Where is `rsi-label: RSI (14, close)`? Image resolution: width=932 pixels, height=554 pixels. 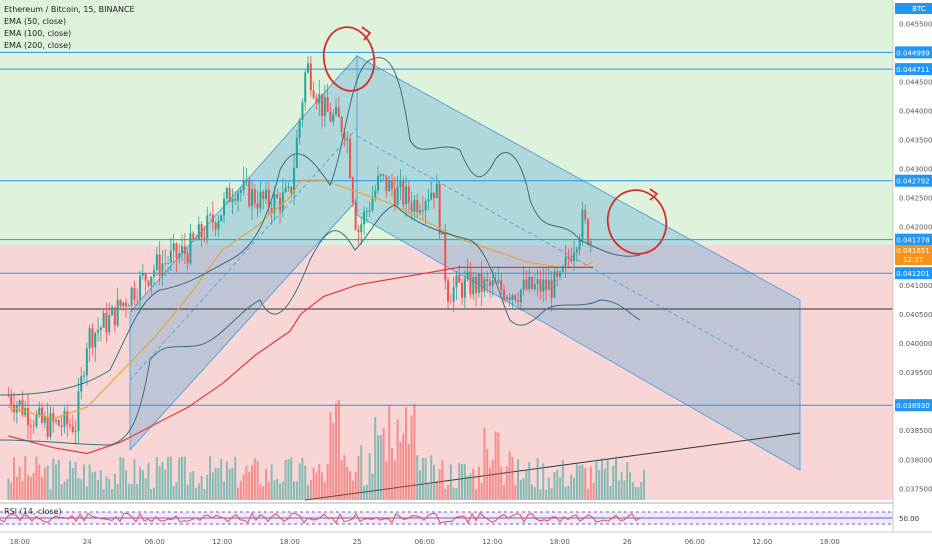
rsi-label: RSI (14, close) is located at coordinates (33, 511).